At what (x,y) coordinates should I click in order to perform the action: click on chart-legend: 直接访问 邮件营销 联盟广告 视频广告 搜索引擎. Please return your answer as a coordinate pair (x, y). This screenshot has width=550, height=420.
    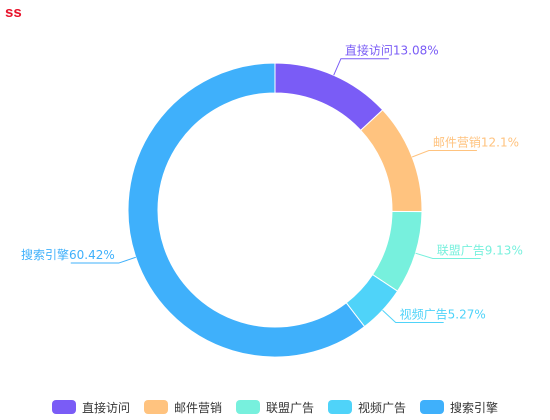
    Looking at the image, I should click on (275, 407).